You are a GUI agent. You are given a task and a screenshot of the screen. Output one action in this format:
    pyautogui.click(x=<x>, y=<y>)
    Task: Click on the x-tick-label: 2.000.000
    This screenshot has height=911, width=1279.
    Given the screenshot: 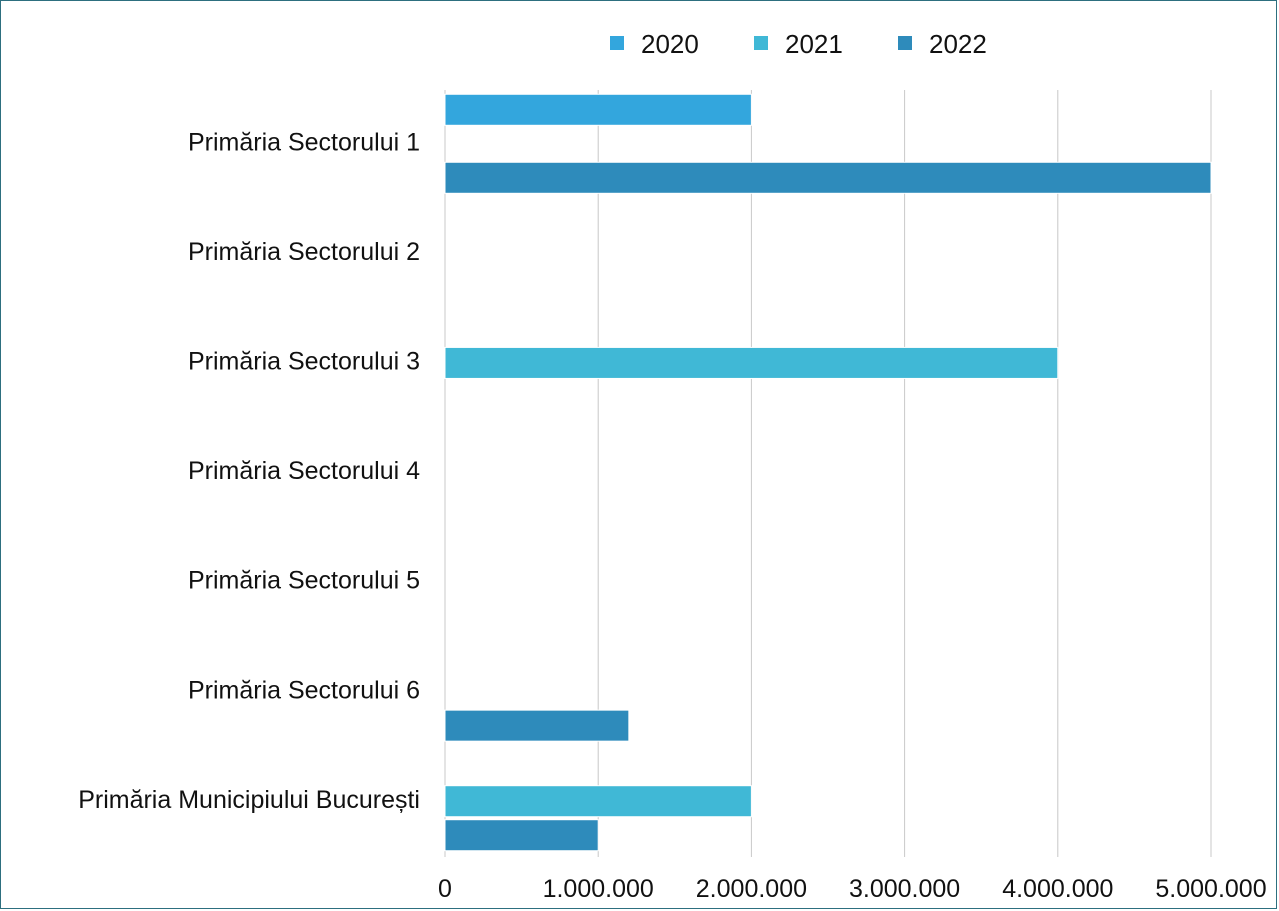 What is the action you would take?
    pyautogui.click(x=751, y=889)
    